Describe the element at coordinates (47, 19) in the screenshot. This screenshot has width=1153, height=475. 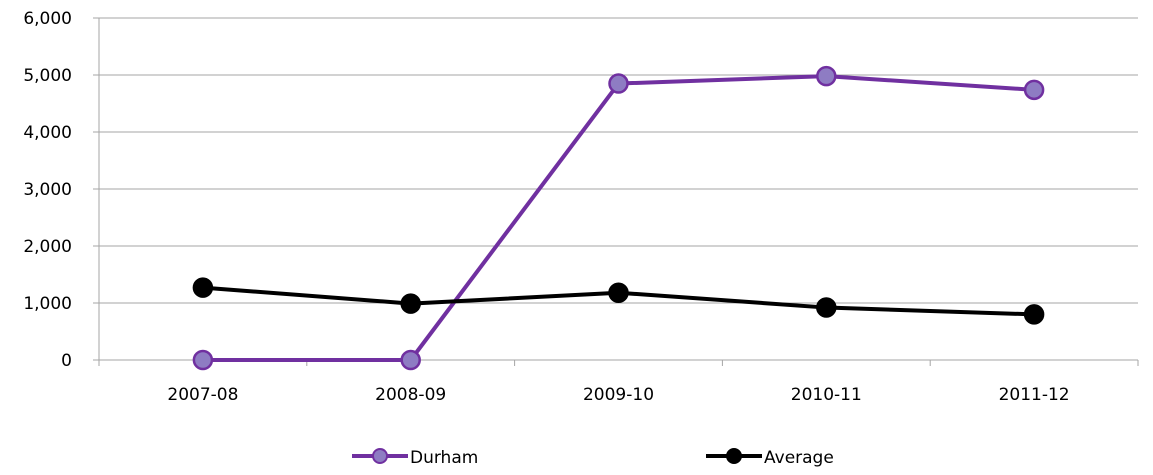
I see `y-tick-label: 6,000` at that location.